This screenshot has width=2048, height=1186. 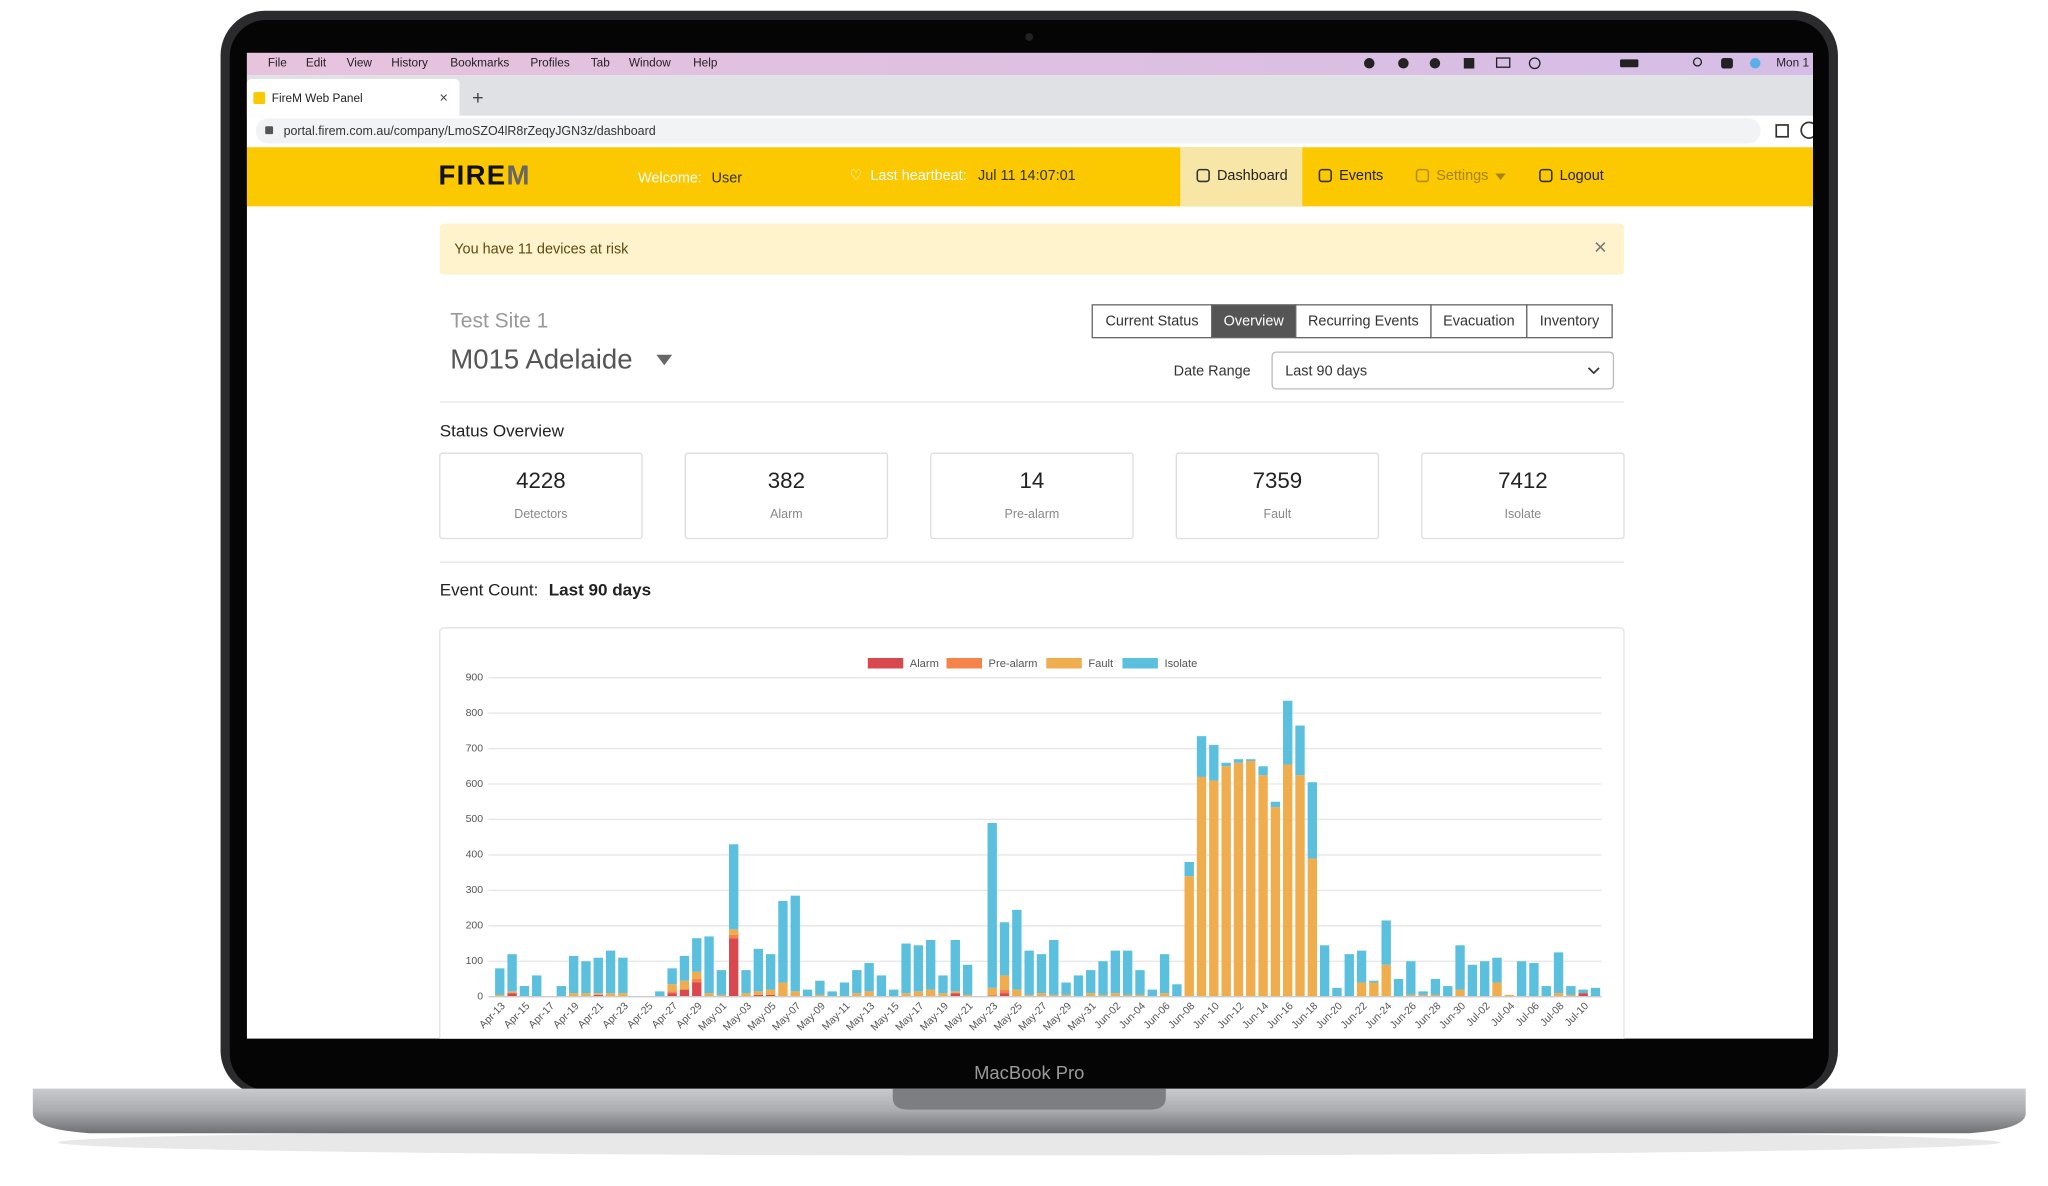 I want to click on y-tick-label: 900, so click(x=475, y=677).